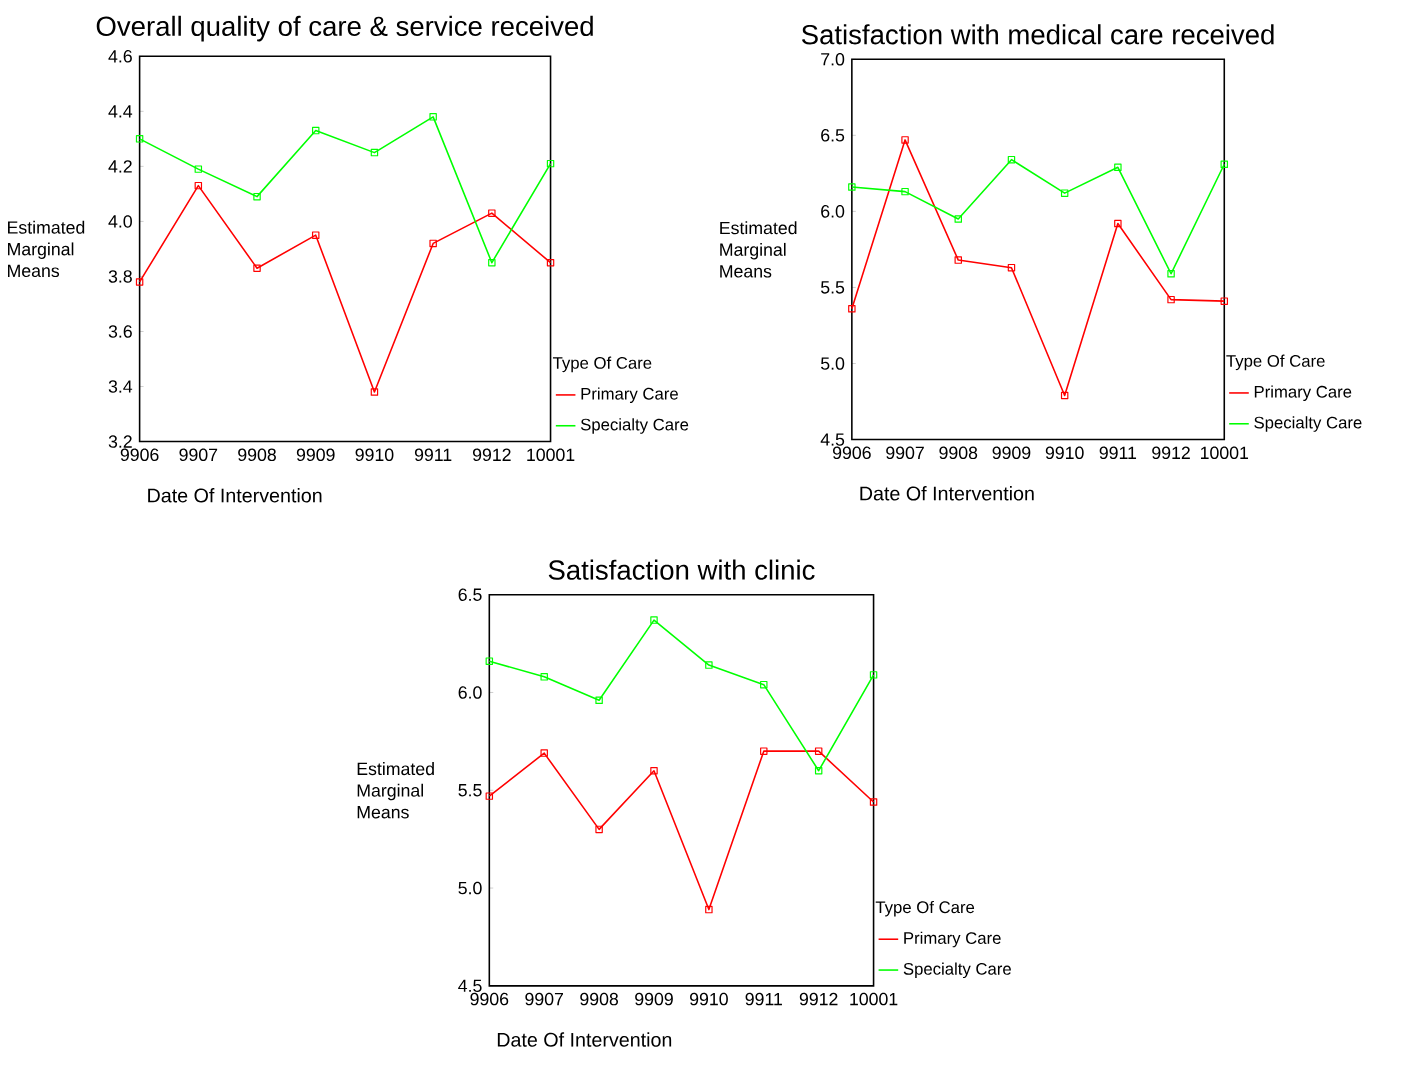 The width and height of the screenshot is (1408, 1067). I want to click on y-tick-label: 3.6, so click(120, 331).